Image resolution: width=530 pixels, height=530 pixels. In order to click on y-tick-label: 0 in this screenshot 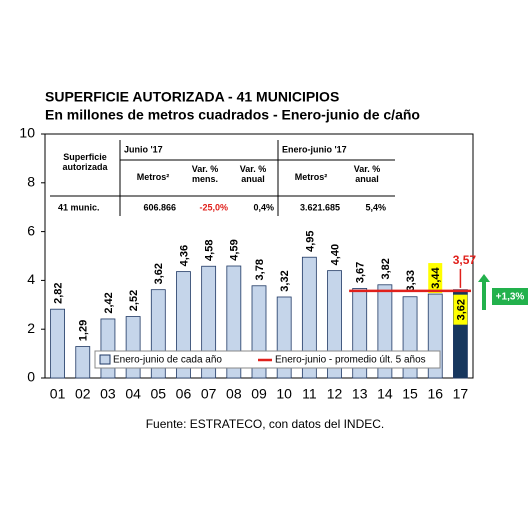, I will do `click(31, 377)`.